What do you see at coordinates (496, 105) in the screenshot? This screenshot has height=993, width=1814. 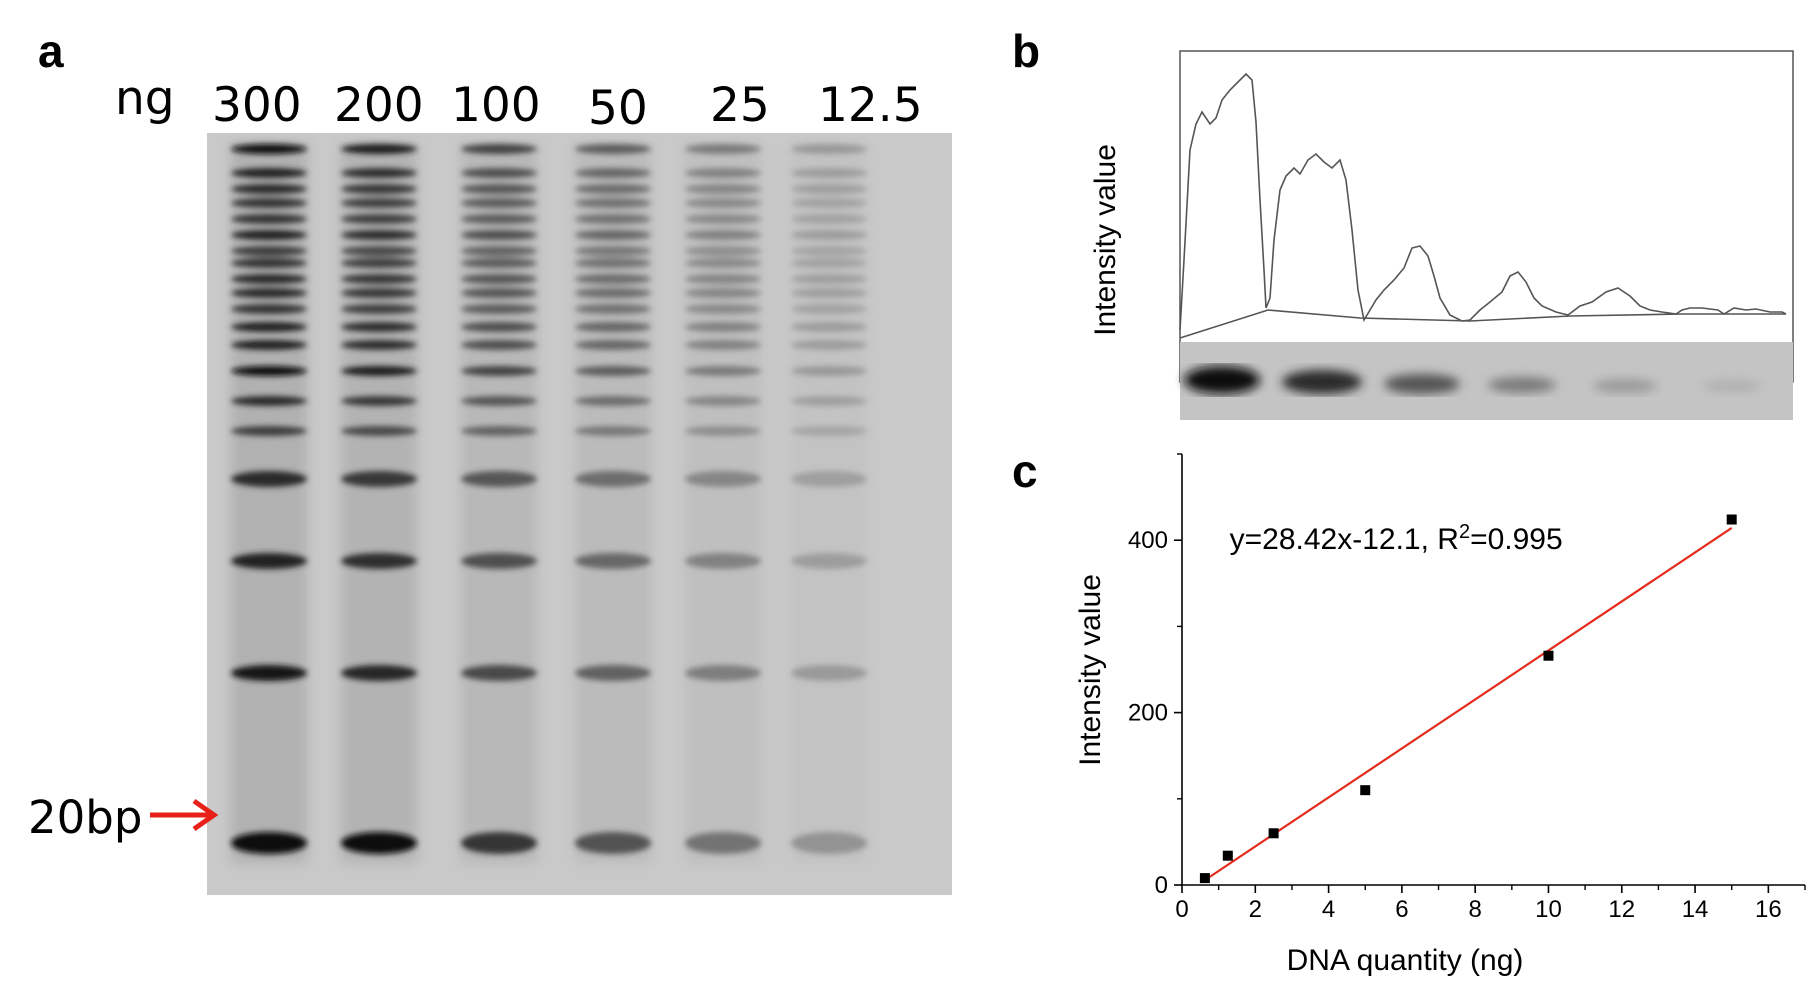 I see `lane-label: 100` at bounding box center [496, 105].